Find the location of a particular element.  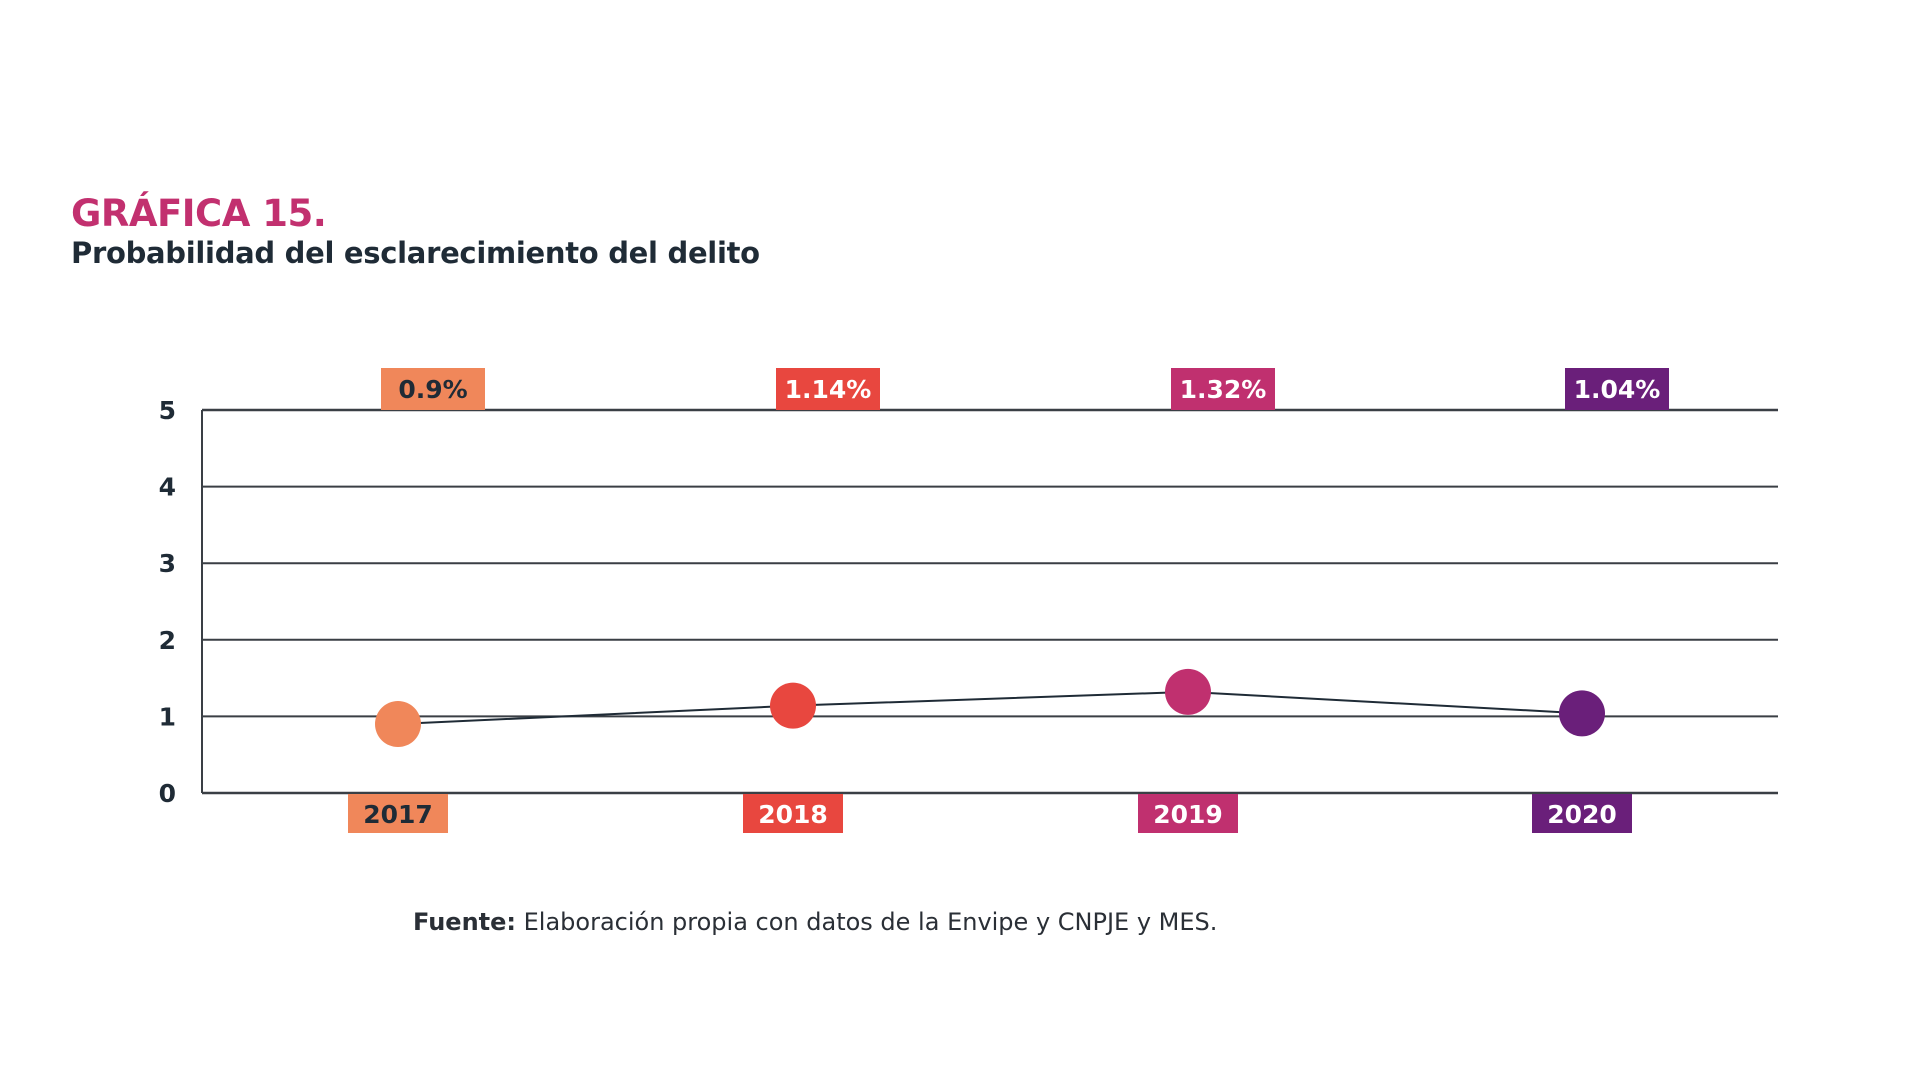

series-line is located at coordinates (990, 708).